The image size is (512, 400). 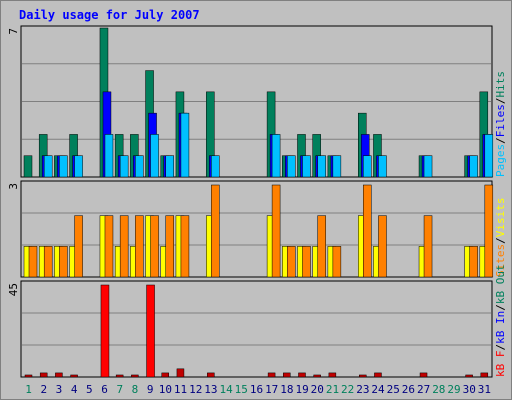 What do you see at coordinates (28, 389) in the screenshot?
I see `x-tick-label: 1` at bounding box center [28, 389].